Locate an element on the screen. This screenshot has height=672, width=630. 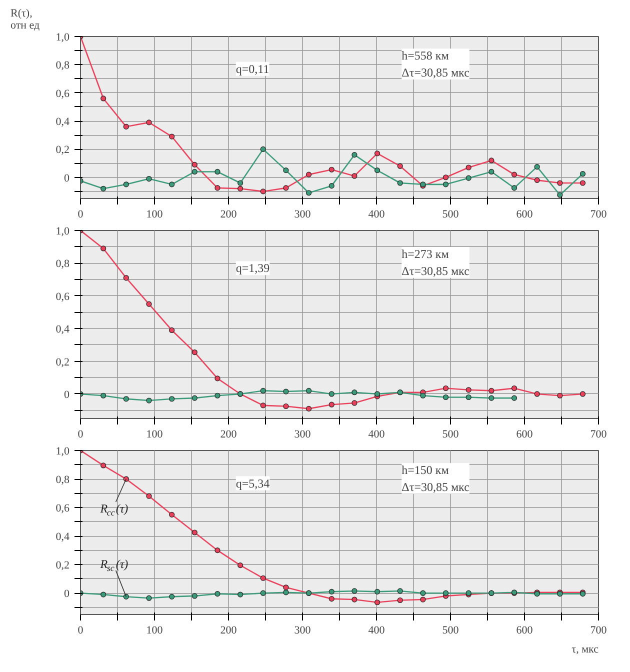
annotation: h=558 км Δτ=30,85 мкс is located at coordinates (436, 64).